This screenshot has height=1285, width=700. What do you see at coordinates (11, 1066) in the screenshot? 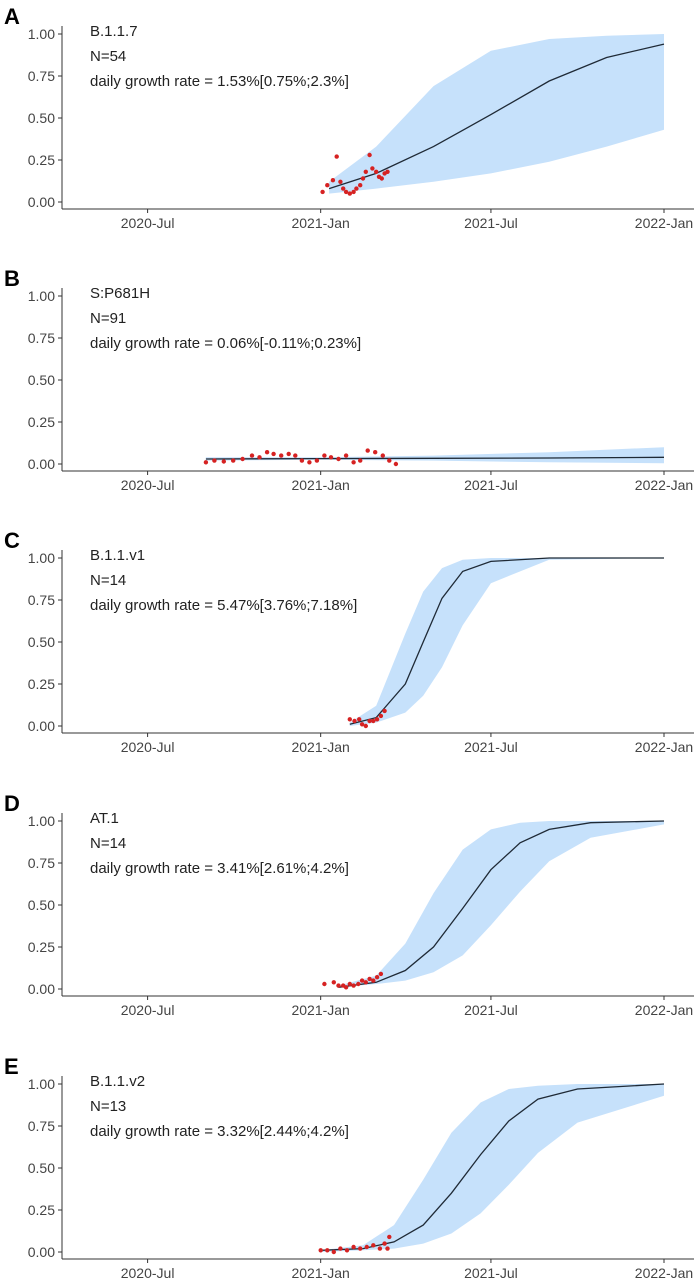
I see `panel-label: E` at bounding box center [11, 1066].